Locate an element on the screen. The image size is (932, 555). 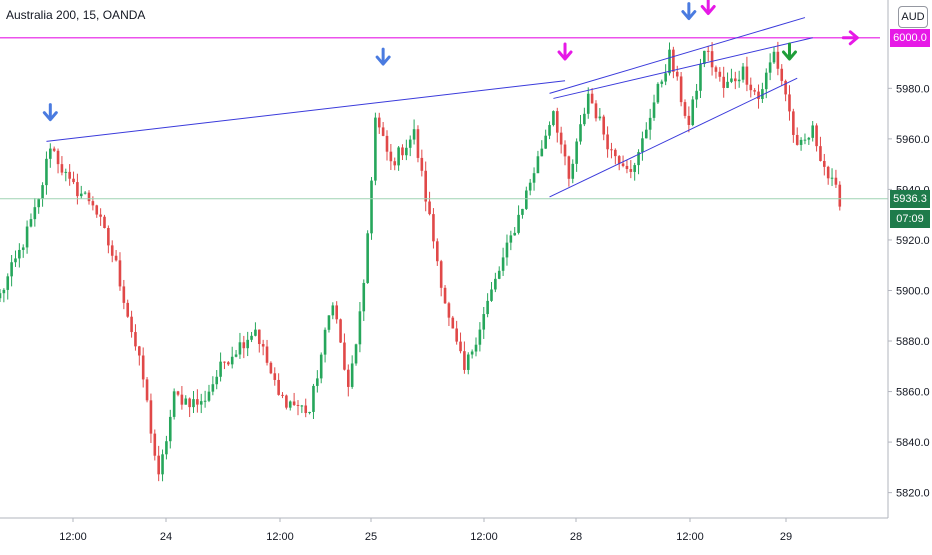
price-tick-label: 5960.0 is located at coordinates (913, 140).